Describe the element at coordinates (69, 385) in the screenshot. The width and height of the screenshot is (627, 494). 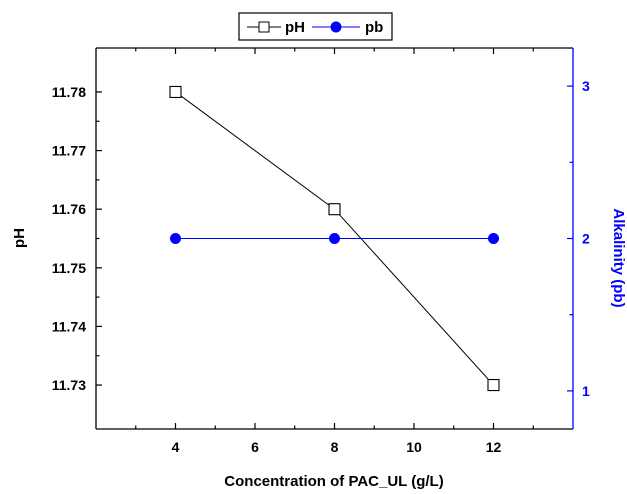
I see `y-left-tick-label: 11.73` at that location.